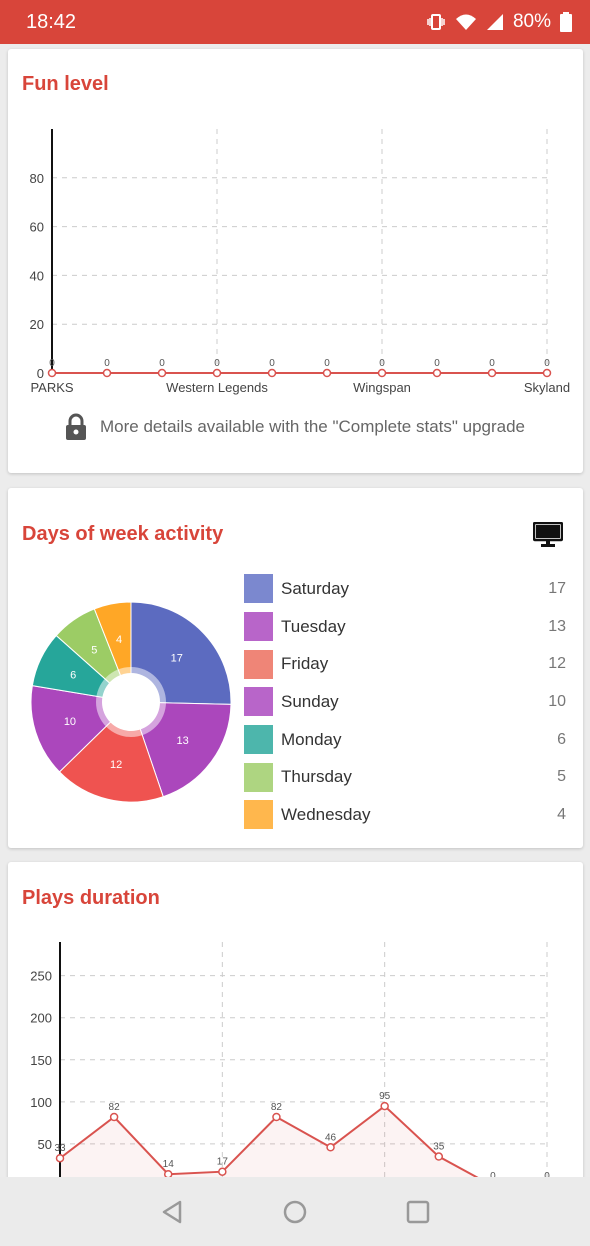 This screenshot has width=590, height=1246. Describe the element at coordinates (557, 588) in the screenshot. I see `legend-value: 17` at that location.